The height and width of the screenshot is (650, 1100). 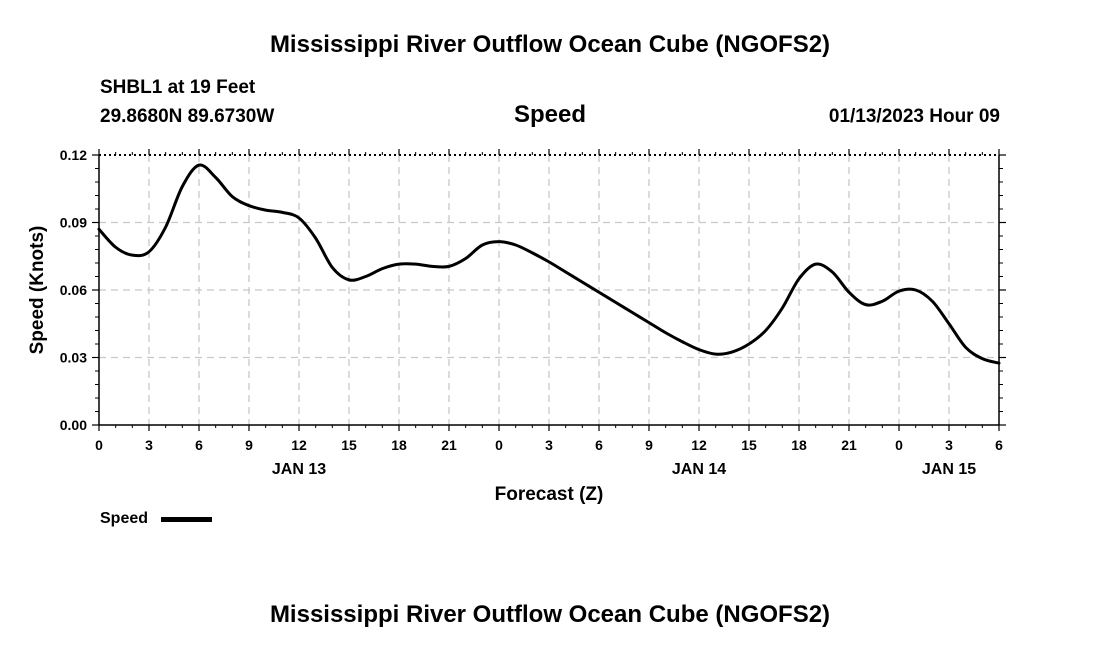 What do you see at coordinates (699, 469) in the screenshot?
I see `date-label: JAN 14` at bounding box center [699, 469].